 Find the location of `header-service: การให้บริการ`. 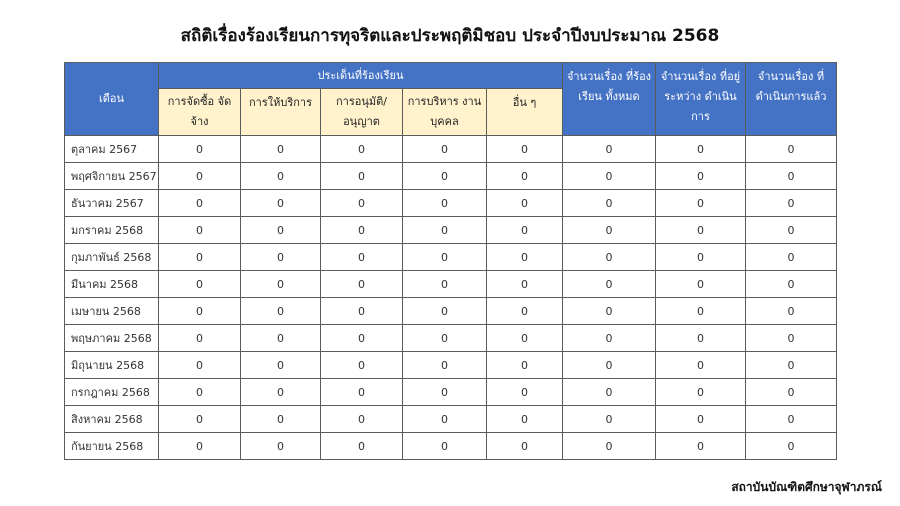

header-service: การให้บริการ is located at coordinates (280, 112).